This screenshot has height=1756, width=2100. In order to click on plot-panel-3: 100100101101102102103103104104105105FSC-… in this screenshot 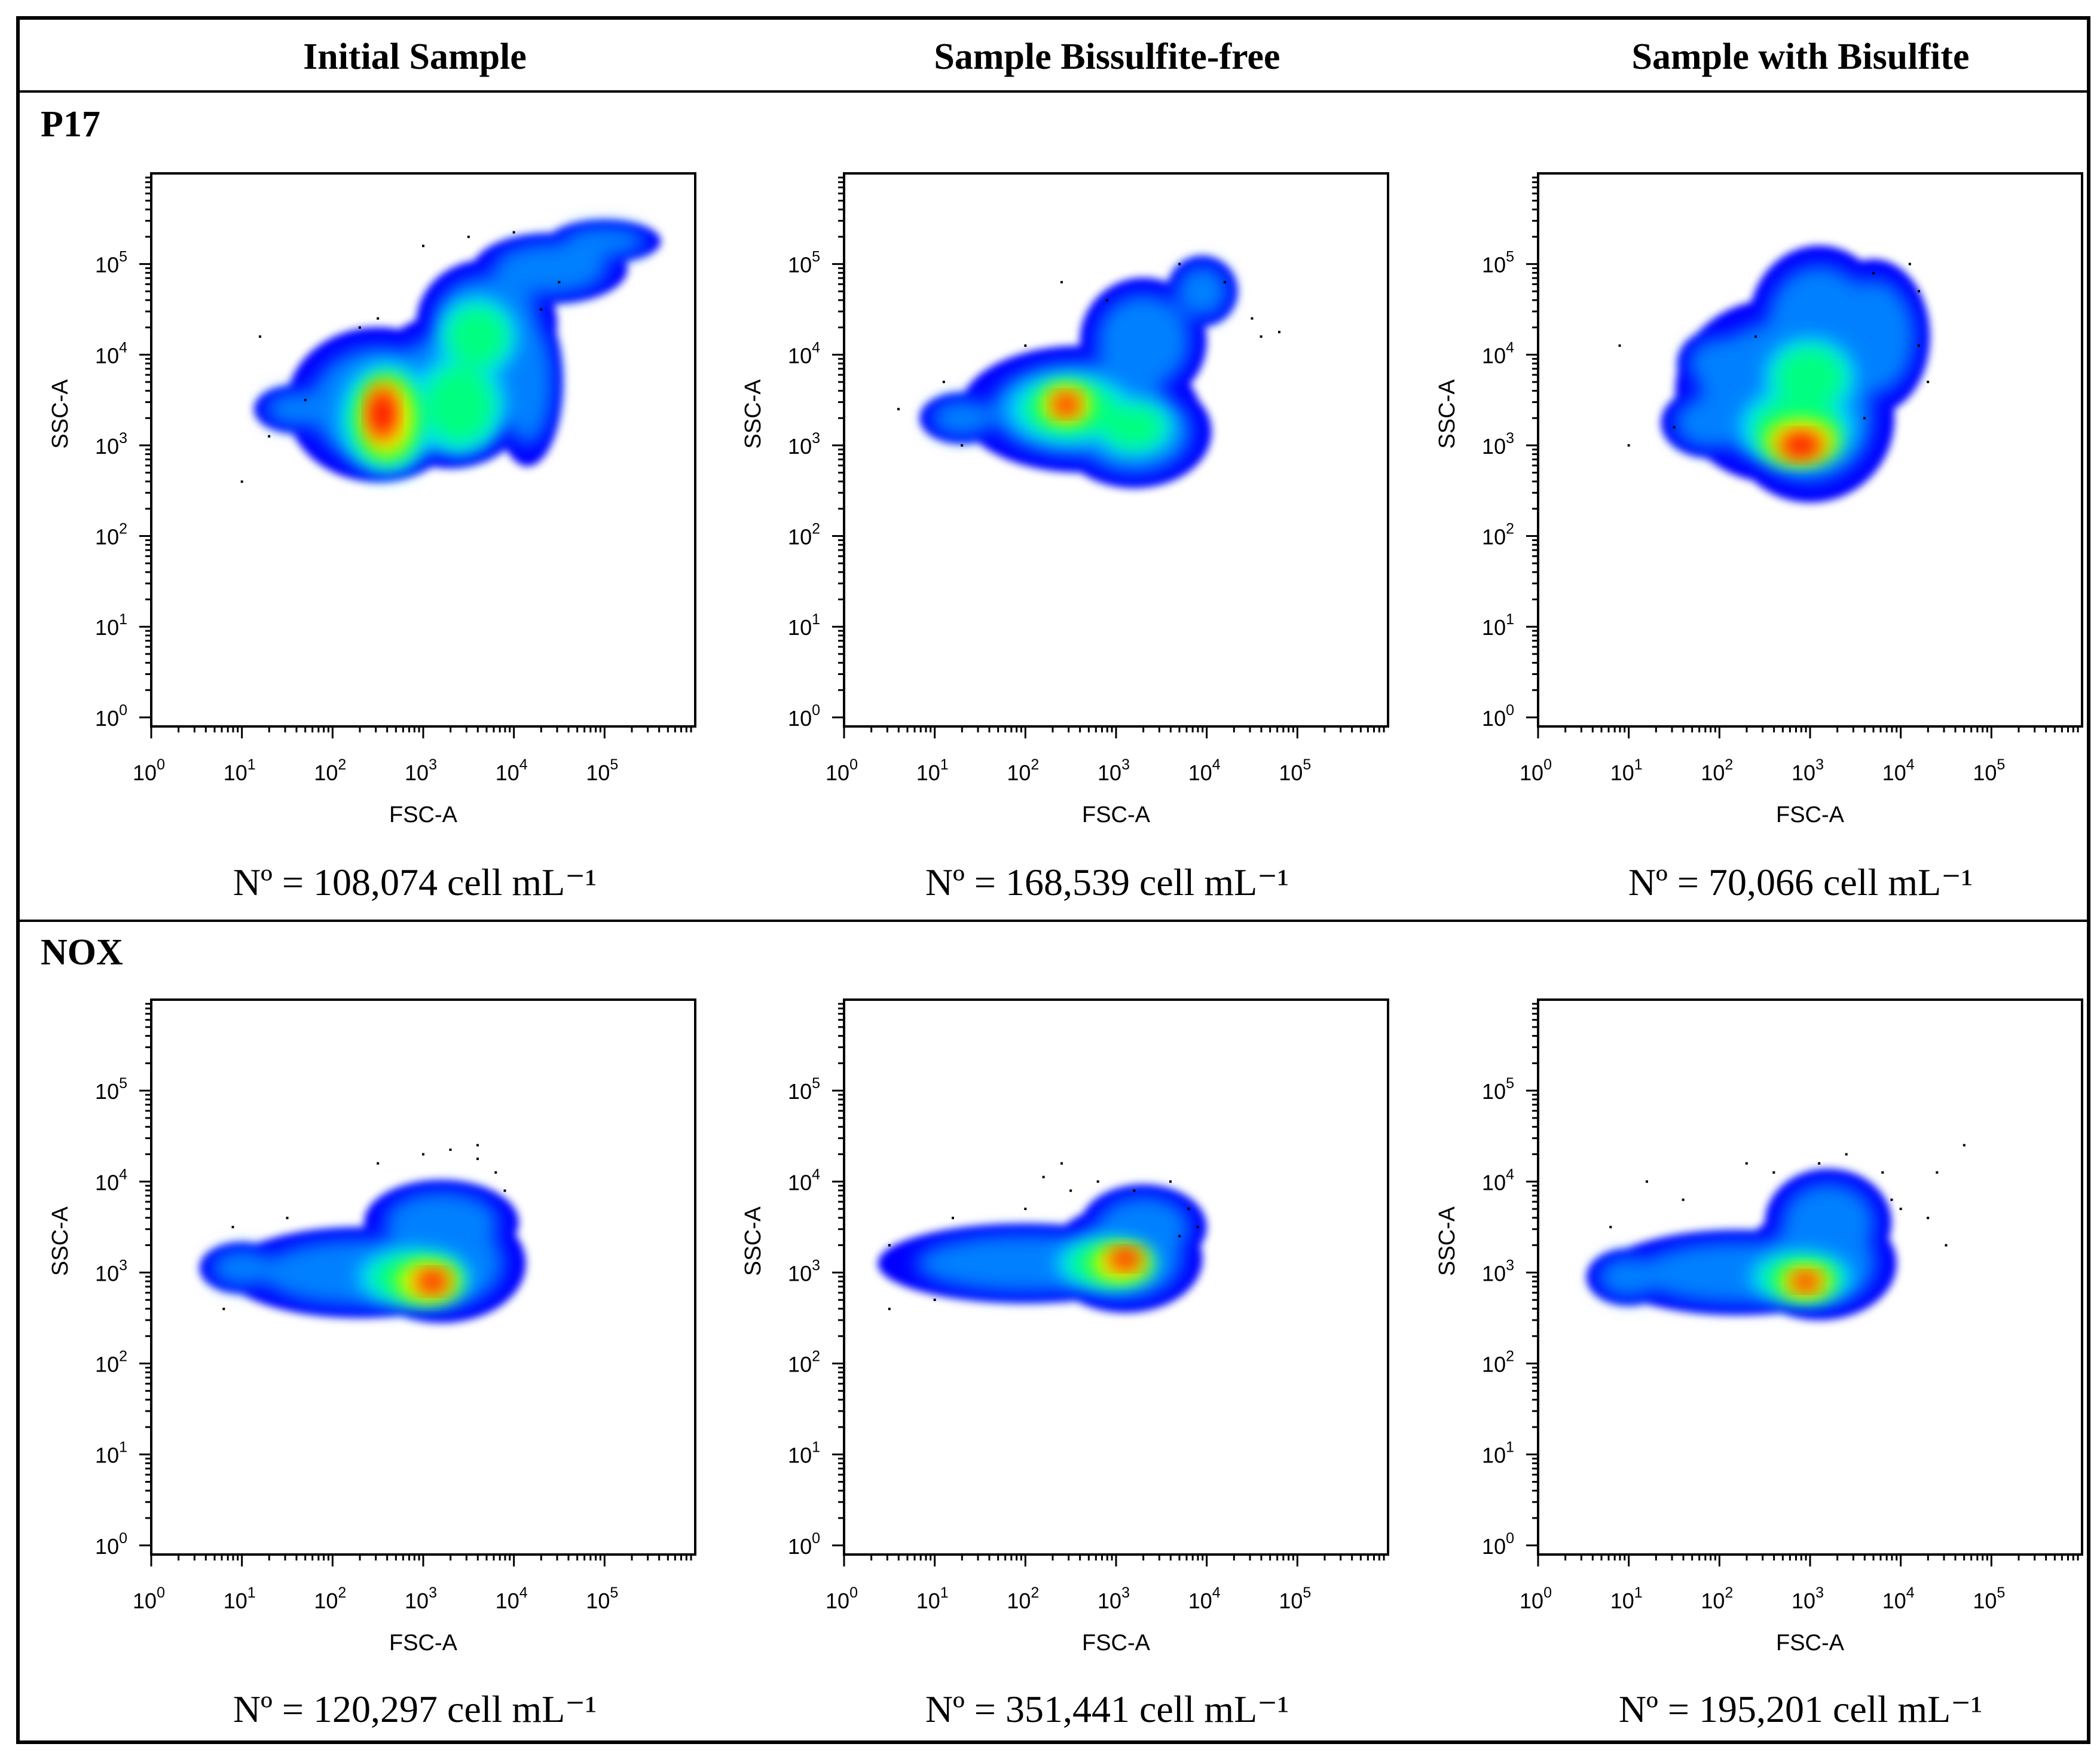, I will do `click(372, 1364)`.